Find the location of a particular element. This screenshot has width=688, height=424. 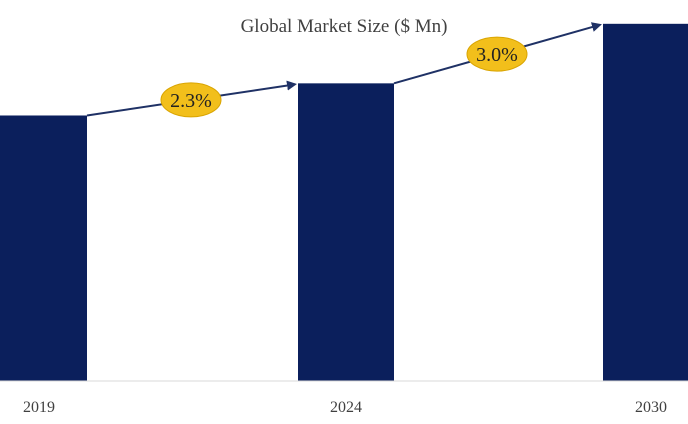

chart-title: Global Market Size ($ Mn) is located at coordinates (344, 26).